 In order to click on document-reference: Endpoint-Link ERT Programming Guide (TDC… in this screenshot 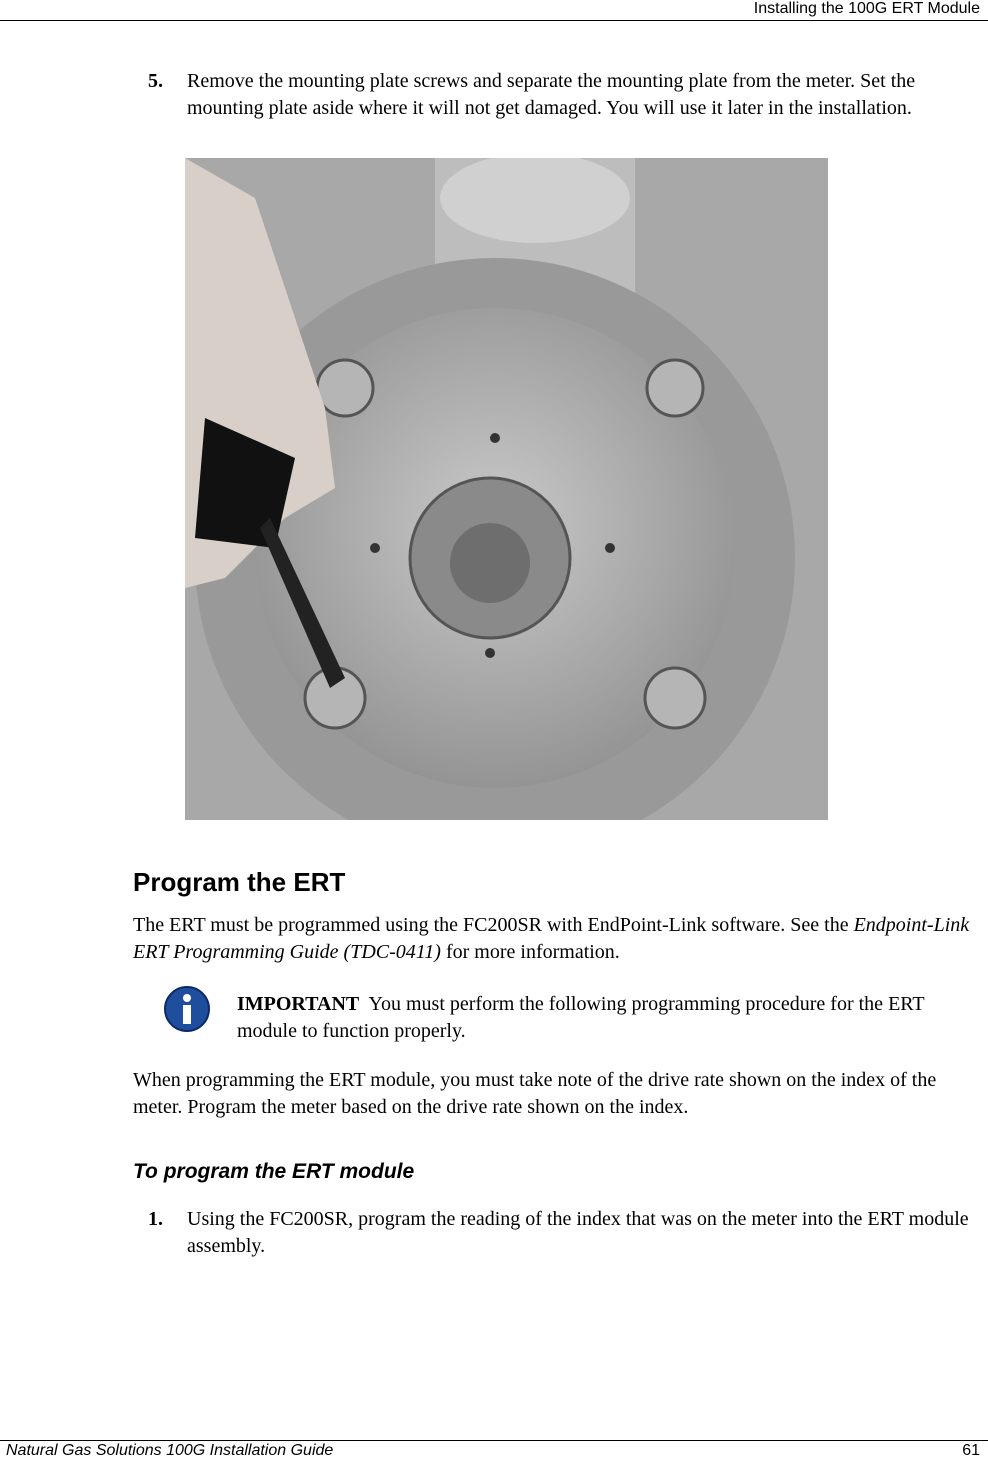, I will do `click(551, 938)`.